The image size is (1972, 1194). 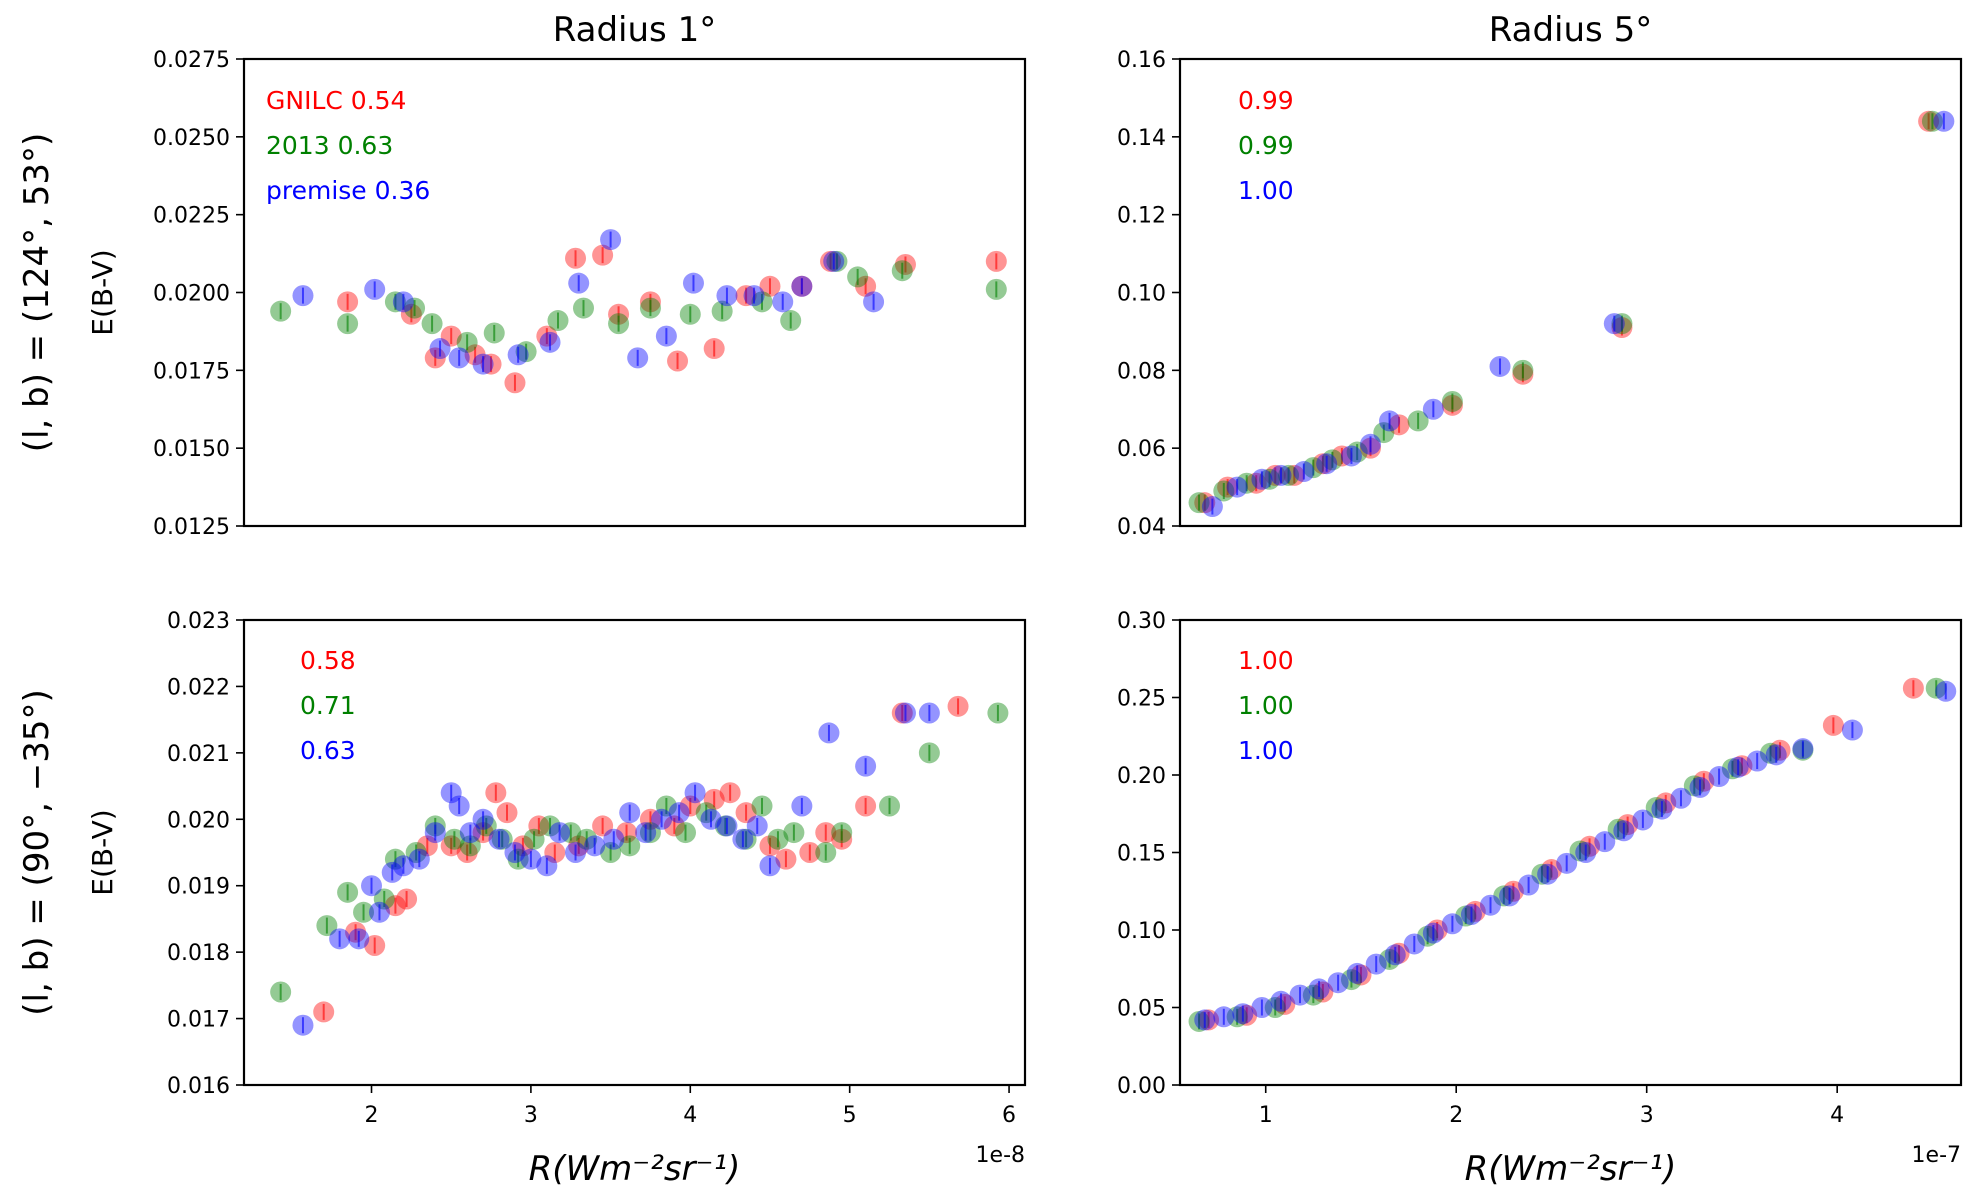 I want to click on panel-2-ytick-label-6: 0.16, so click(x=1141, y=60).